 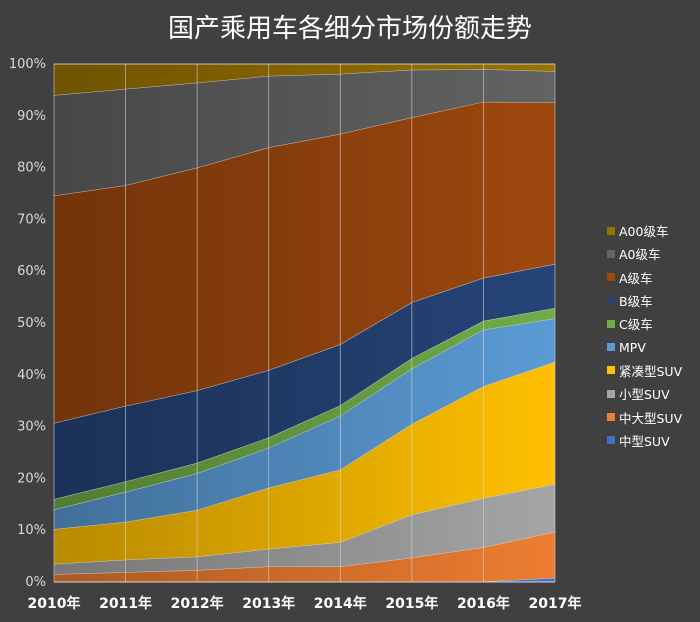 What do you see at coordinates (125, 603) in the screenshot?
I see `x-tick-label: 2011年` at bounding box center [125, 603].